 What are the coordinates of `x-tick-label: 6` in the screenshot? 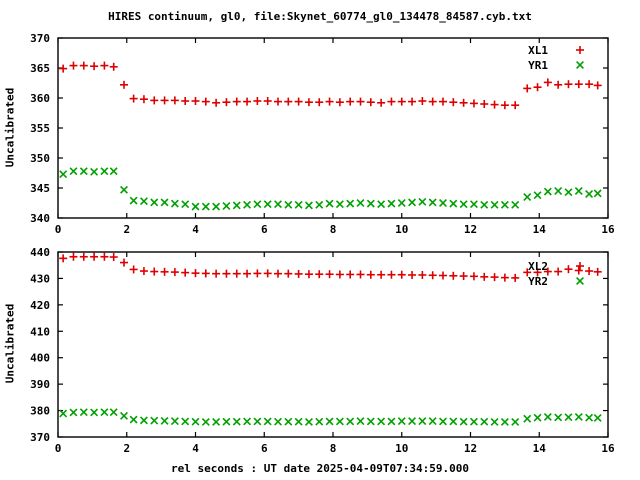 It's located at (264, 229).